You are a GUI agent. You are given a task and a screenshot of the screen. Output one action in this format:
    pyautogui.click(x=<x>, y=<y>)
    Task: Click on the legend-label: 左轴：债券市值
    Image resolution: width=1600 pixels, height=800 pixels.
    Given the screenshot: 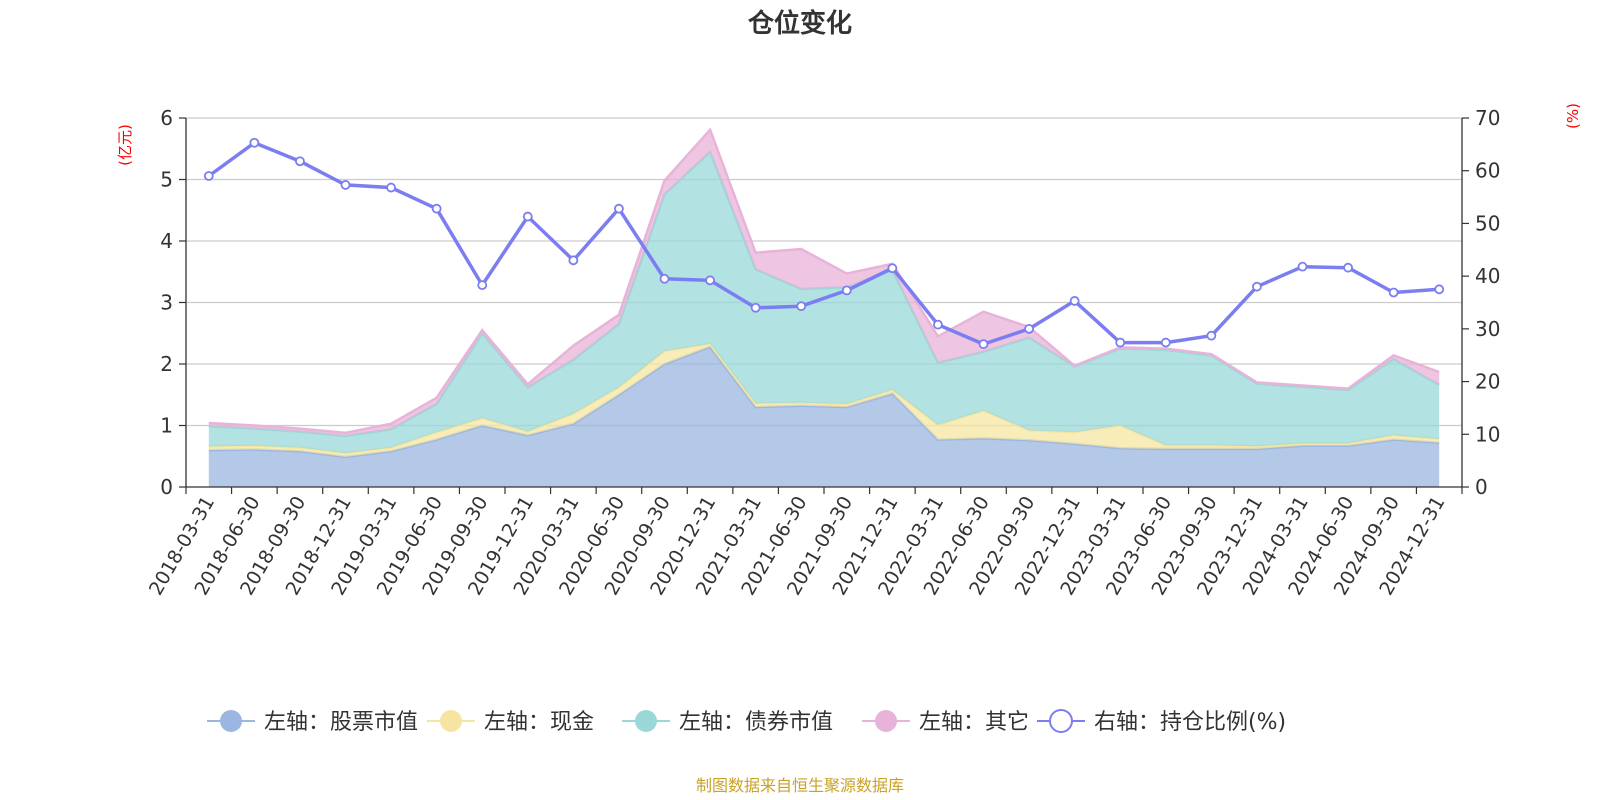 What is the action you would take?
    pyautogui.click(x=756, y=722)
    